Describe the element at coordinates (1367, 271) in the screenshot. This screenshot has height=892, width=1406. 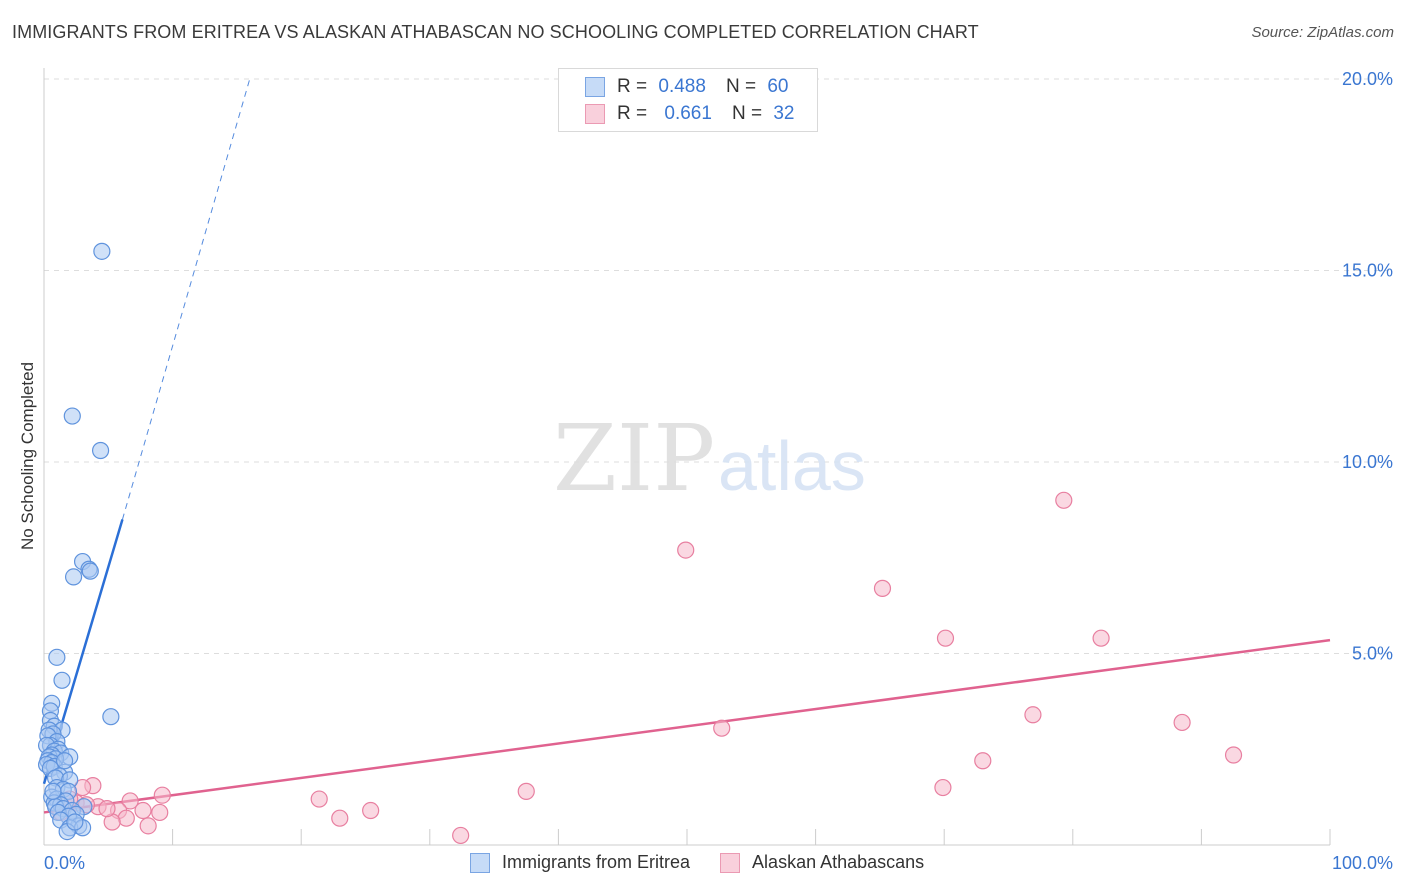
I see `y-tick-label: 15.0%` at that location.